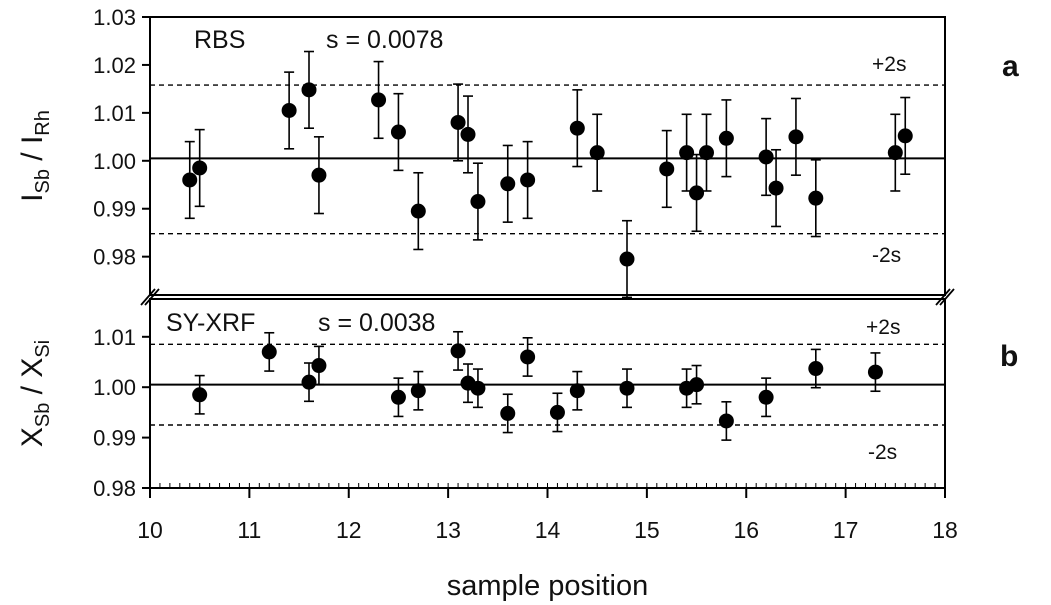  I want to click on y-tick-label-a: 1.01, so click(114, 113).